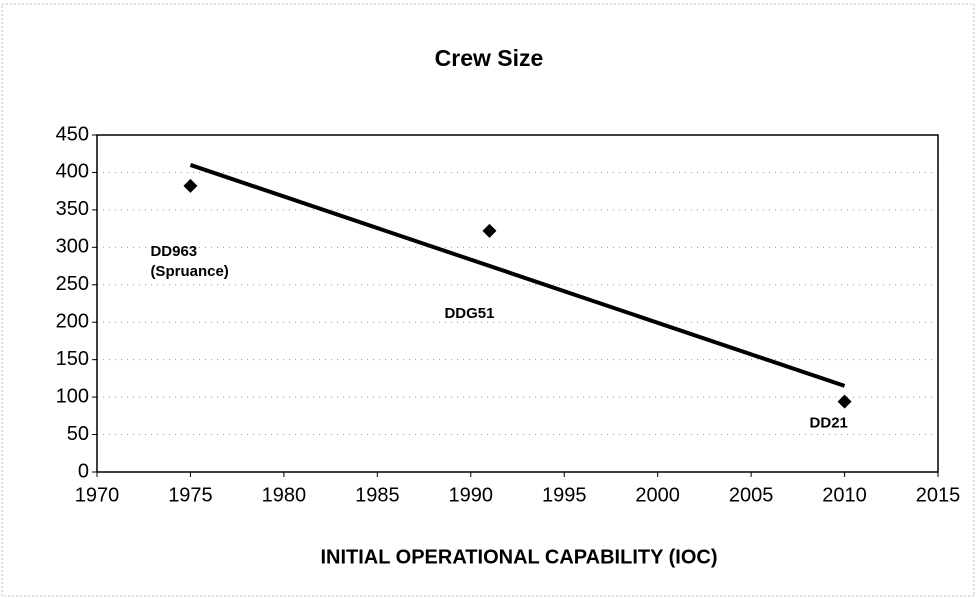 The height and width of the screenshot is (599, 977). What do you see at coordinates (72, 172) in the screenshot?
I see `y-tick-label: 400` at bounding box center [72, 172].